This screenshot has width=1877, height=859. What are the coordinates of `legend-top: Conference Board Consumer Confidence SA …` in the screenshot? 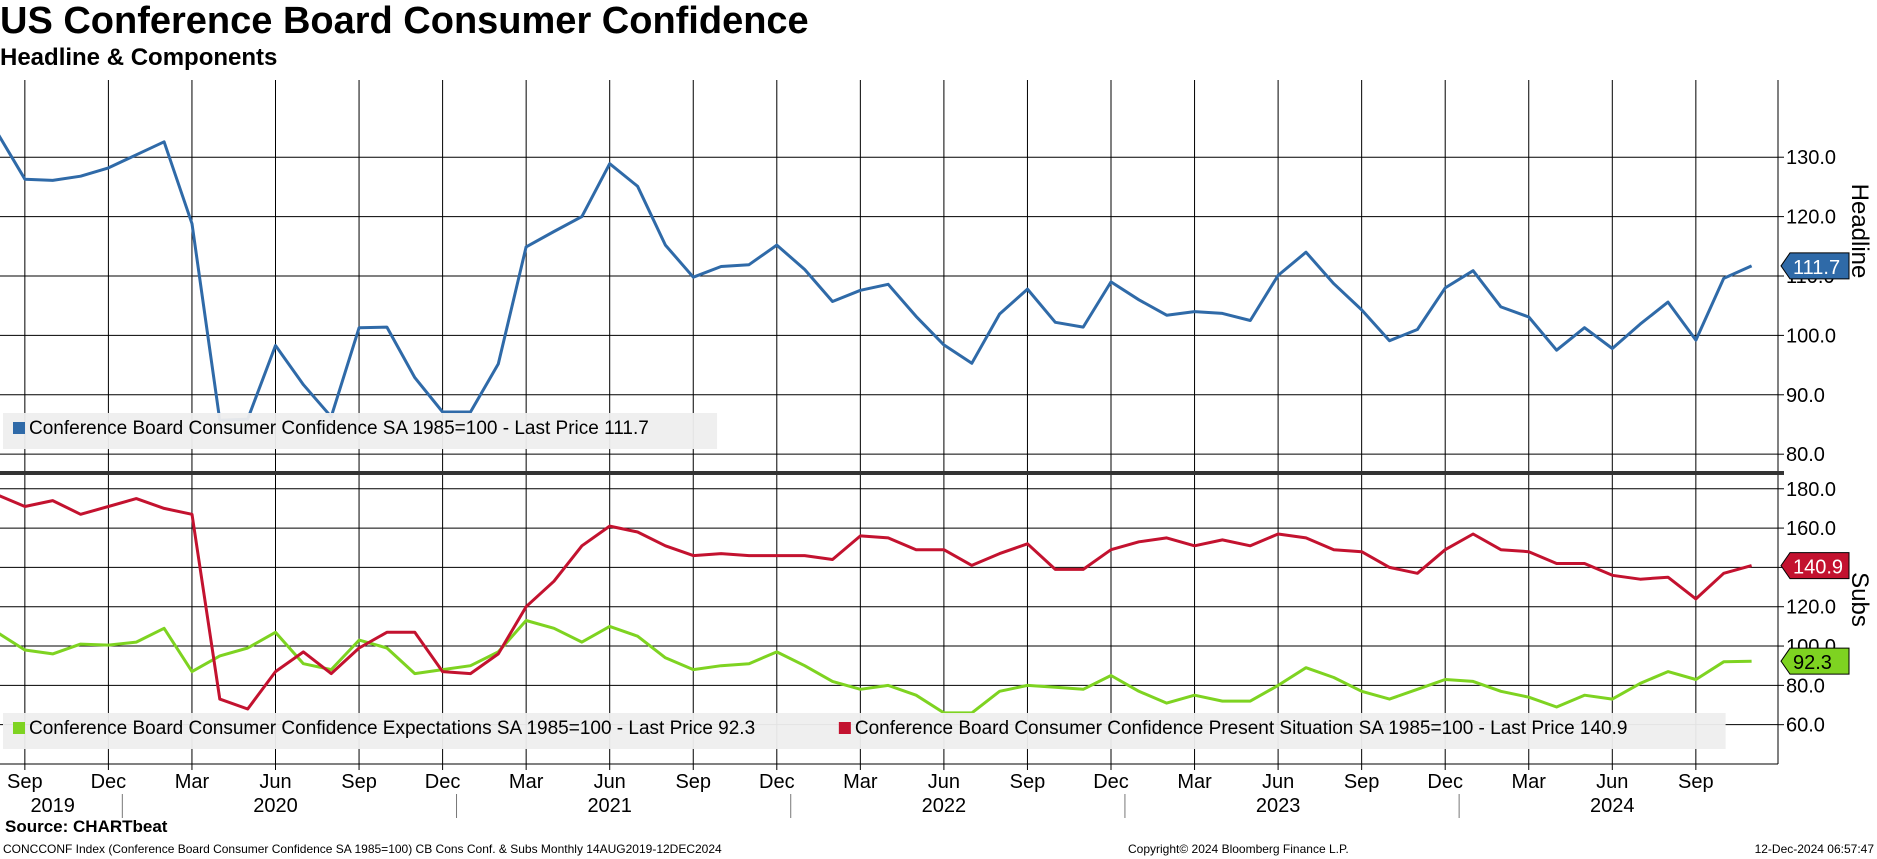 It's located at (360, 431).